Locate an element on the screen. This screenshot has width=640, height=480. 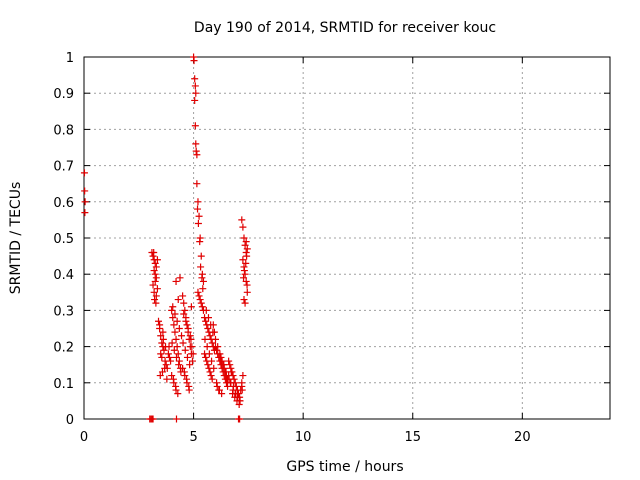
y-tick-label: 1 is located at coordinates (70, 58).